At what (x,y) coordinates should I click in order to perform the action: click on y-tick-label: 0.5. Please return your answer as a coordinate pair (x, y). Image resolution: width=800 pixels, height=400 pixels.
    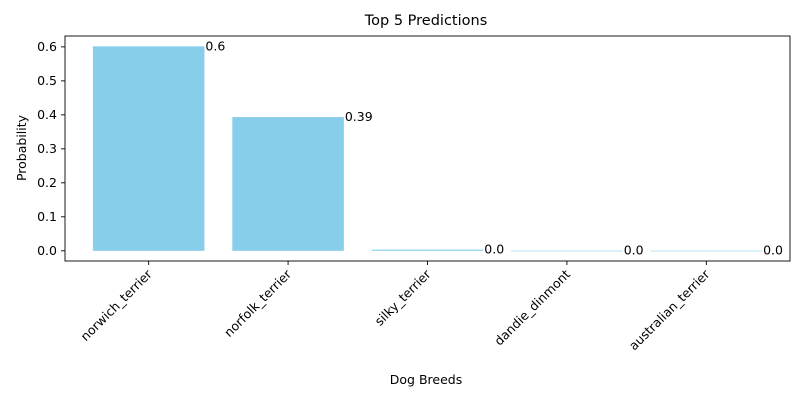
    Looking at the image, I should click on (47, 80).